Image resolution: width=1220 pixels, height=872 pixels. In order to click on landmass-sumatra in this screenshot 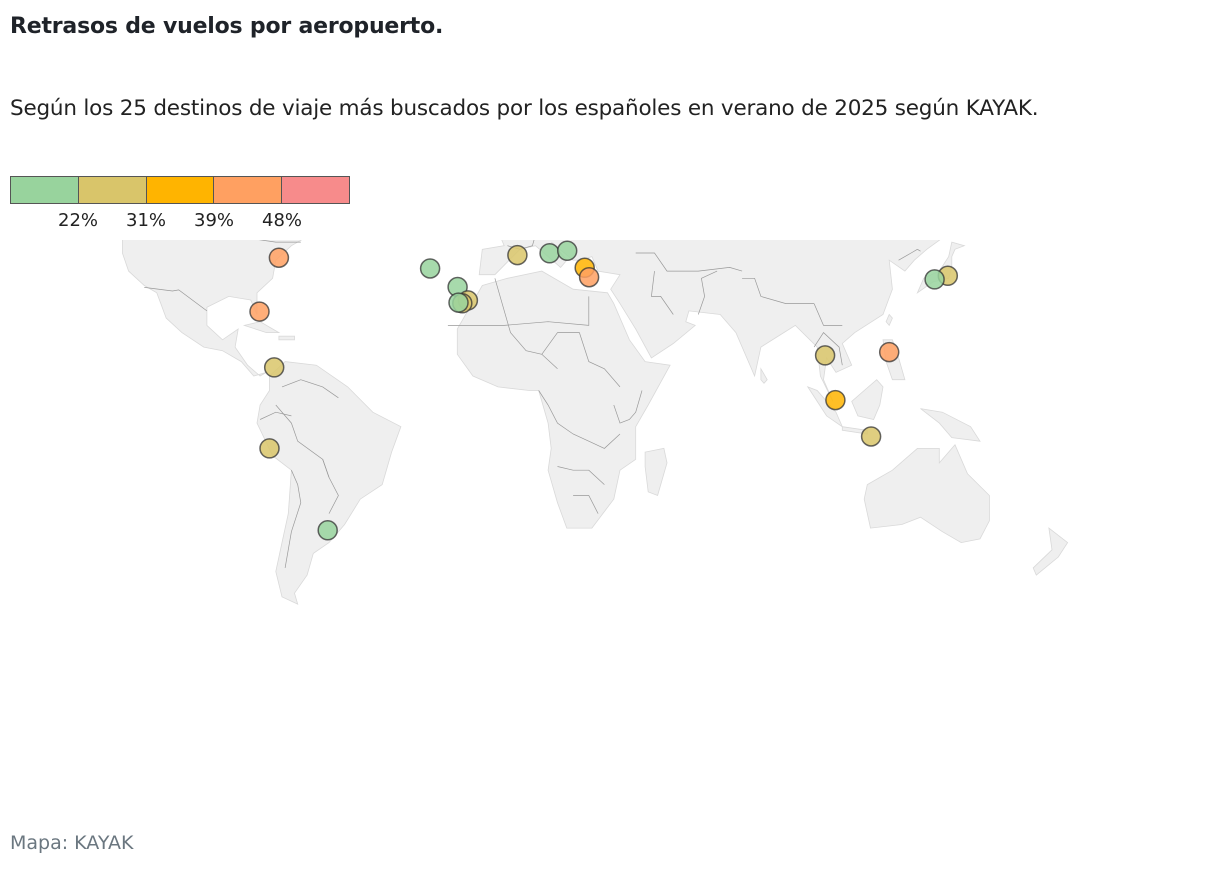, I will do `click(825, 407)`.